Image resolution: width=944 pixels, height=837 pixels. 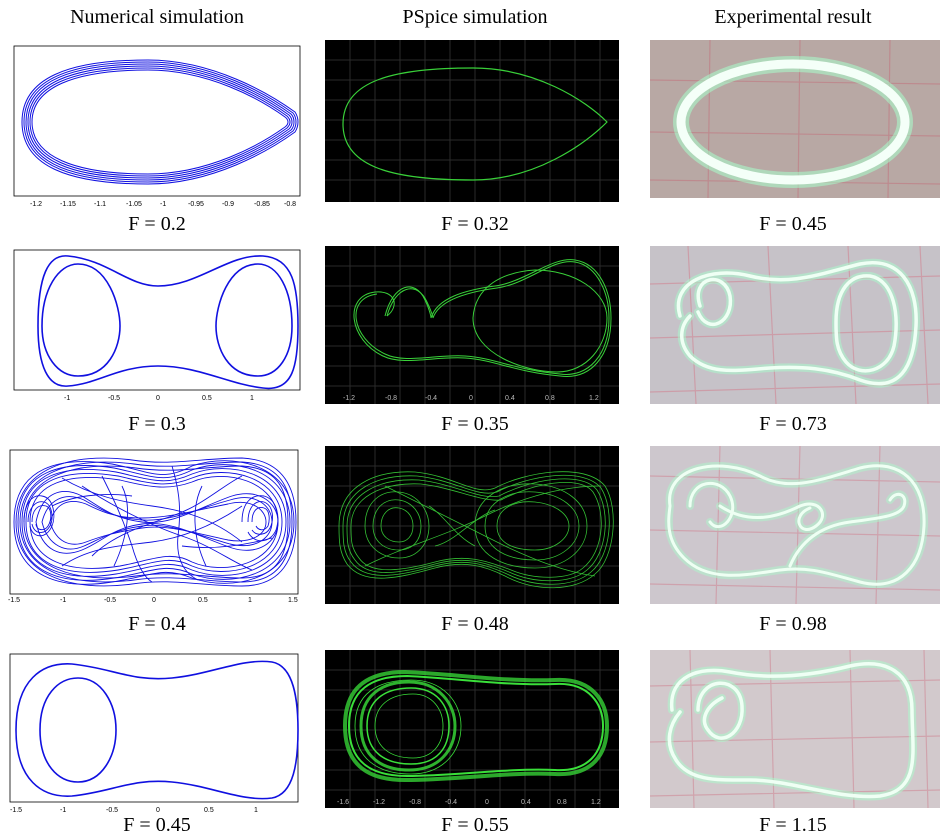 What do you see at coordinates (100, 204) in the screenshot?
I see `x-tick: -1.1` at bounding box center [100, 204].